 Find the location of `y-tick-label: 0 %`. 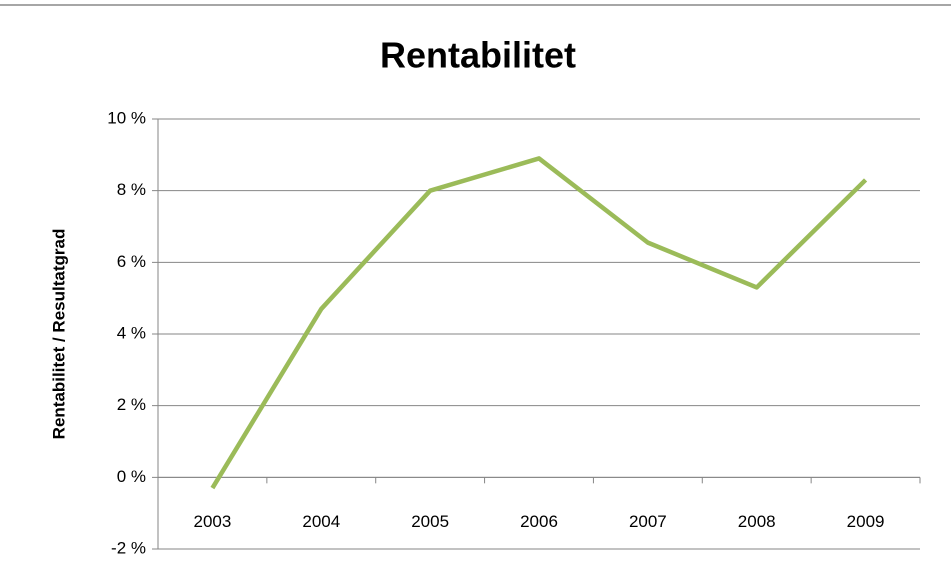

y-tick-label: 0 % is located at coordinates (131, 476).